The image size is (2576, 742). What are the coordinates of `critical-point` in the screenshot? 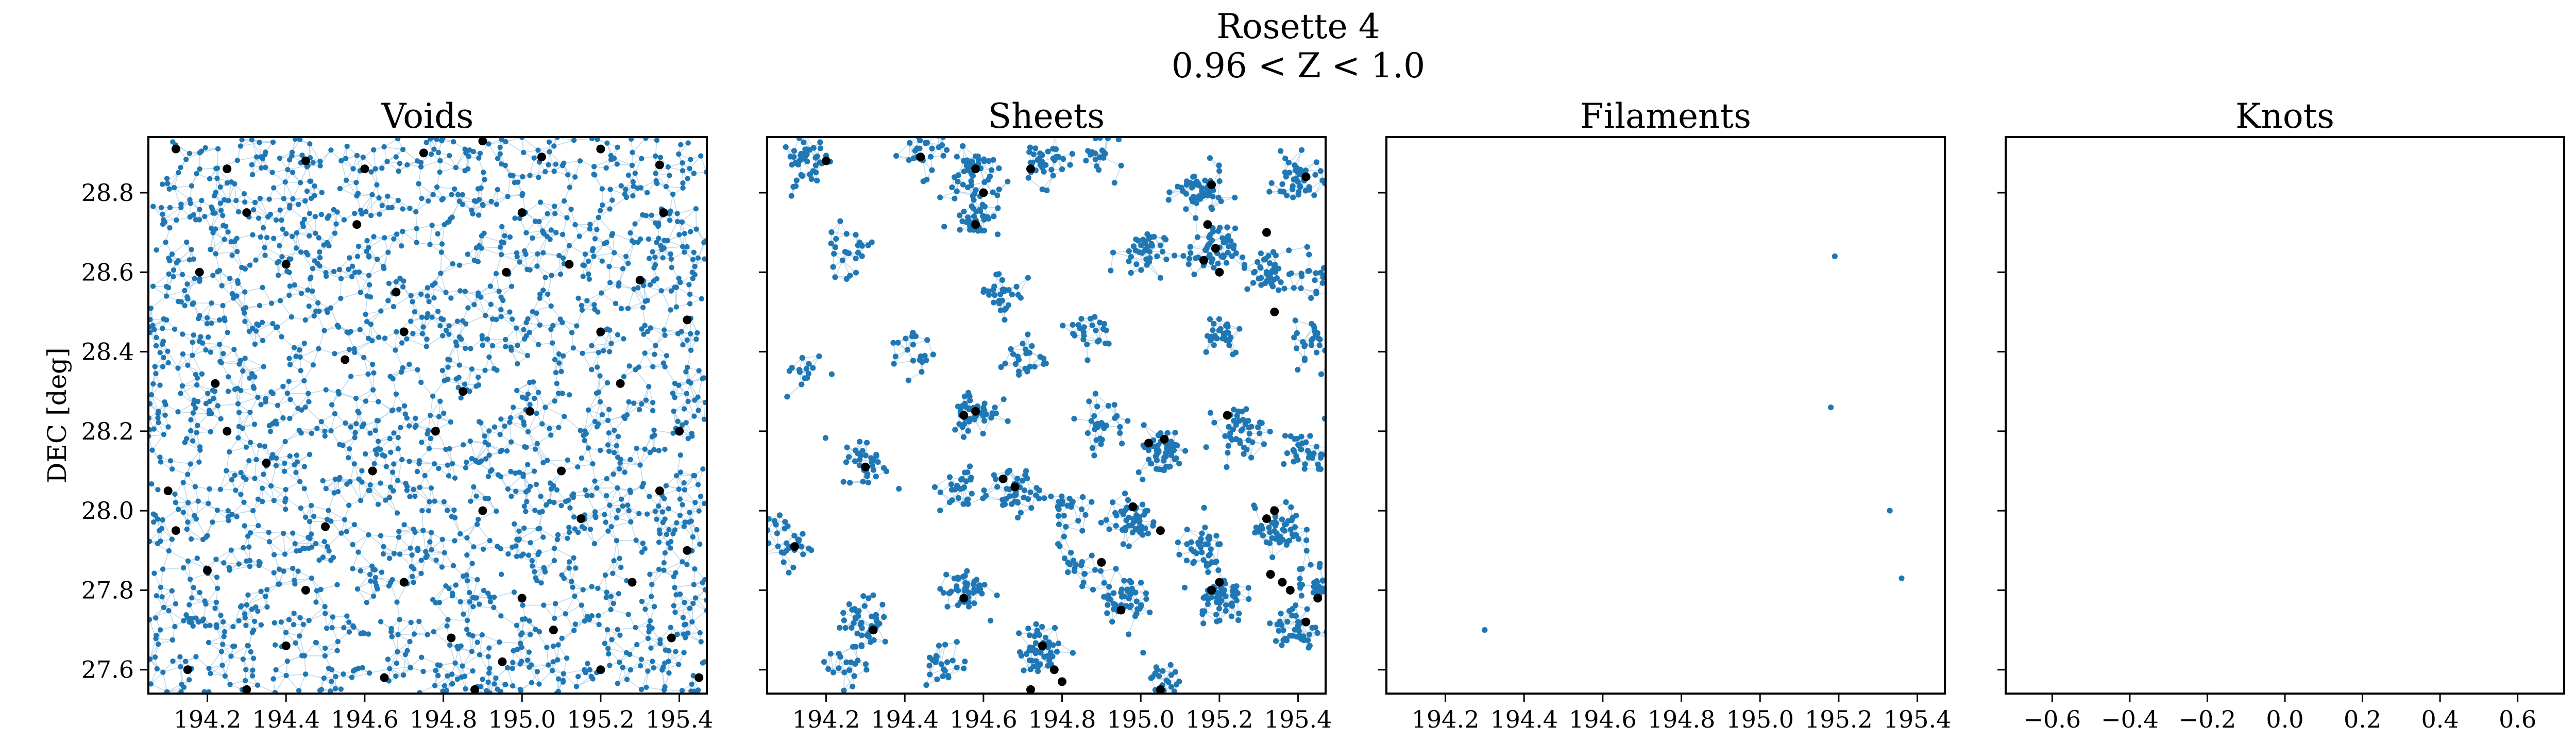 It's located at (482, 510).